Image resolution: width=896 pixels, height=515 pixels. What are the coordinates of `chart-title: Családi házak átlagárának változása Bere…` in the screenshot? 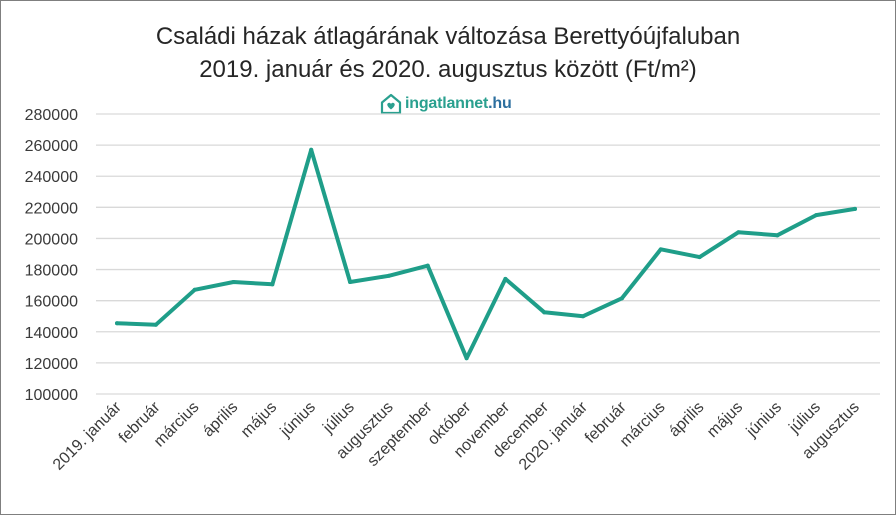 It's located at (448, 53).